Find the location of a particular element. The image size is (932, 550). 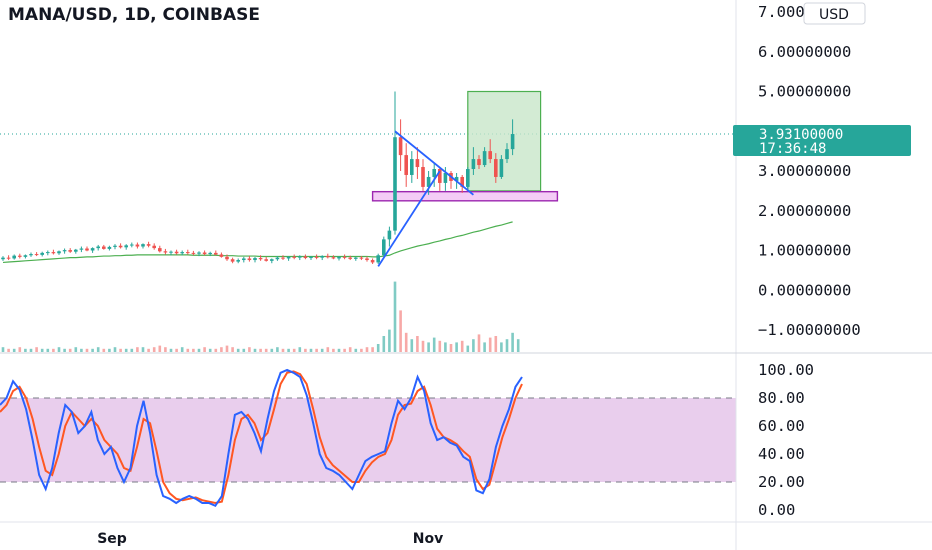

stoch-axis-label: 60.00 is located at coordinates (781, 426).